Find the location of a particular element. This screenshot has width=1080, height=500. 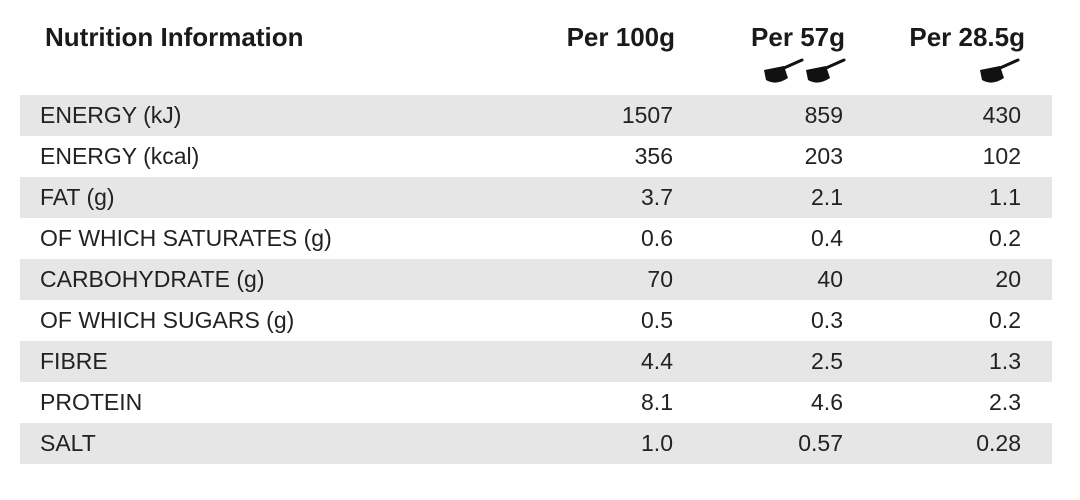

cell-value: 2.1 is located at coordinates (827, 197).